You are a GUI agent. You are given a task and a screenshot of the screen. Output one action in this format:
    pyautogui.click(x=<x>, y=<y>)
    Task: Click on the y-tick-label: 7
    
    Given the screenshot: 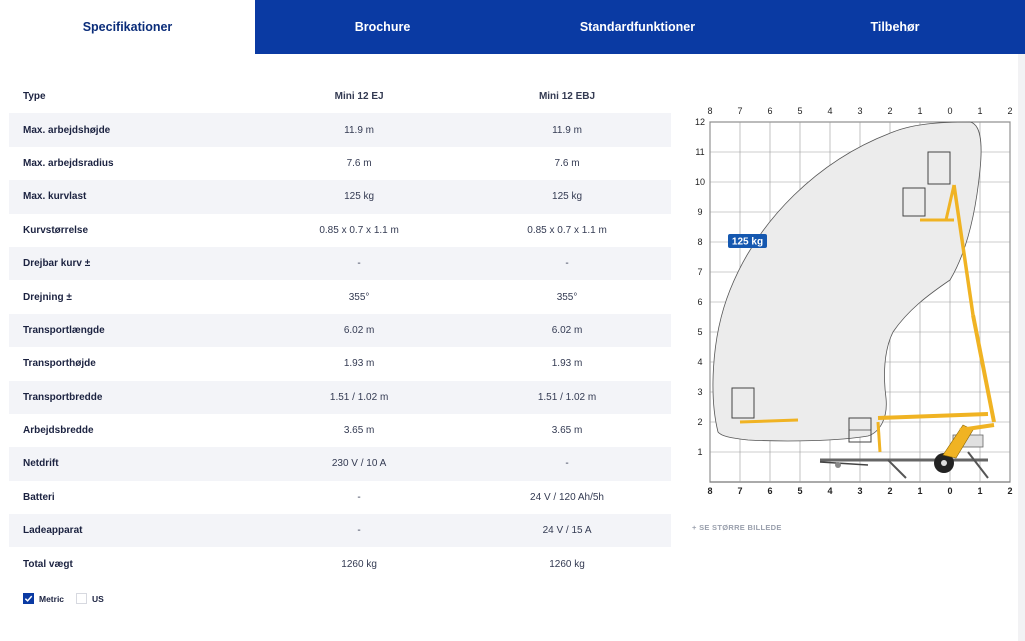 What is the action you would take?
    pyautogui.click(x=699, y=272)
    